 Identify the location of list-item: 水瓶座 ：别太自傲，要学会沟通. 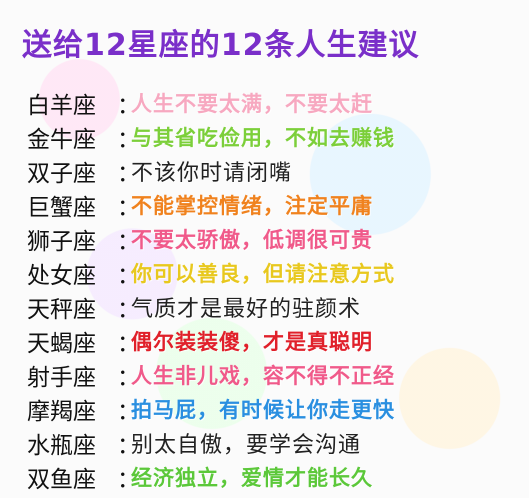
(274, 443).